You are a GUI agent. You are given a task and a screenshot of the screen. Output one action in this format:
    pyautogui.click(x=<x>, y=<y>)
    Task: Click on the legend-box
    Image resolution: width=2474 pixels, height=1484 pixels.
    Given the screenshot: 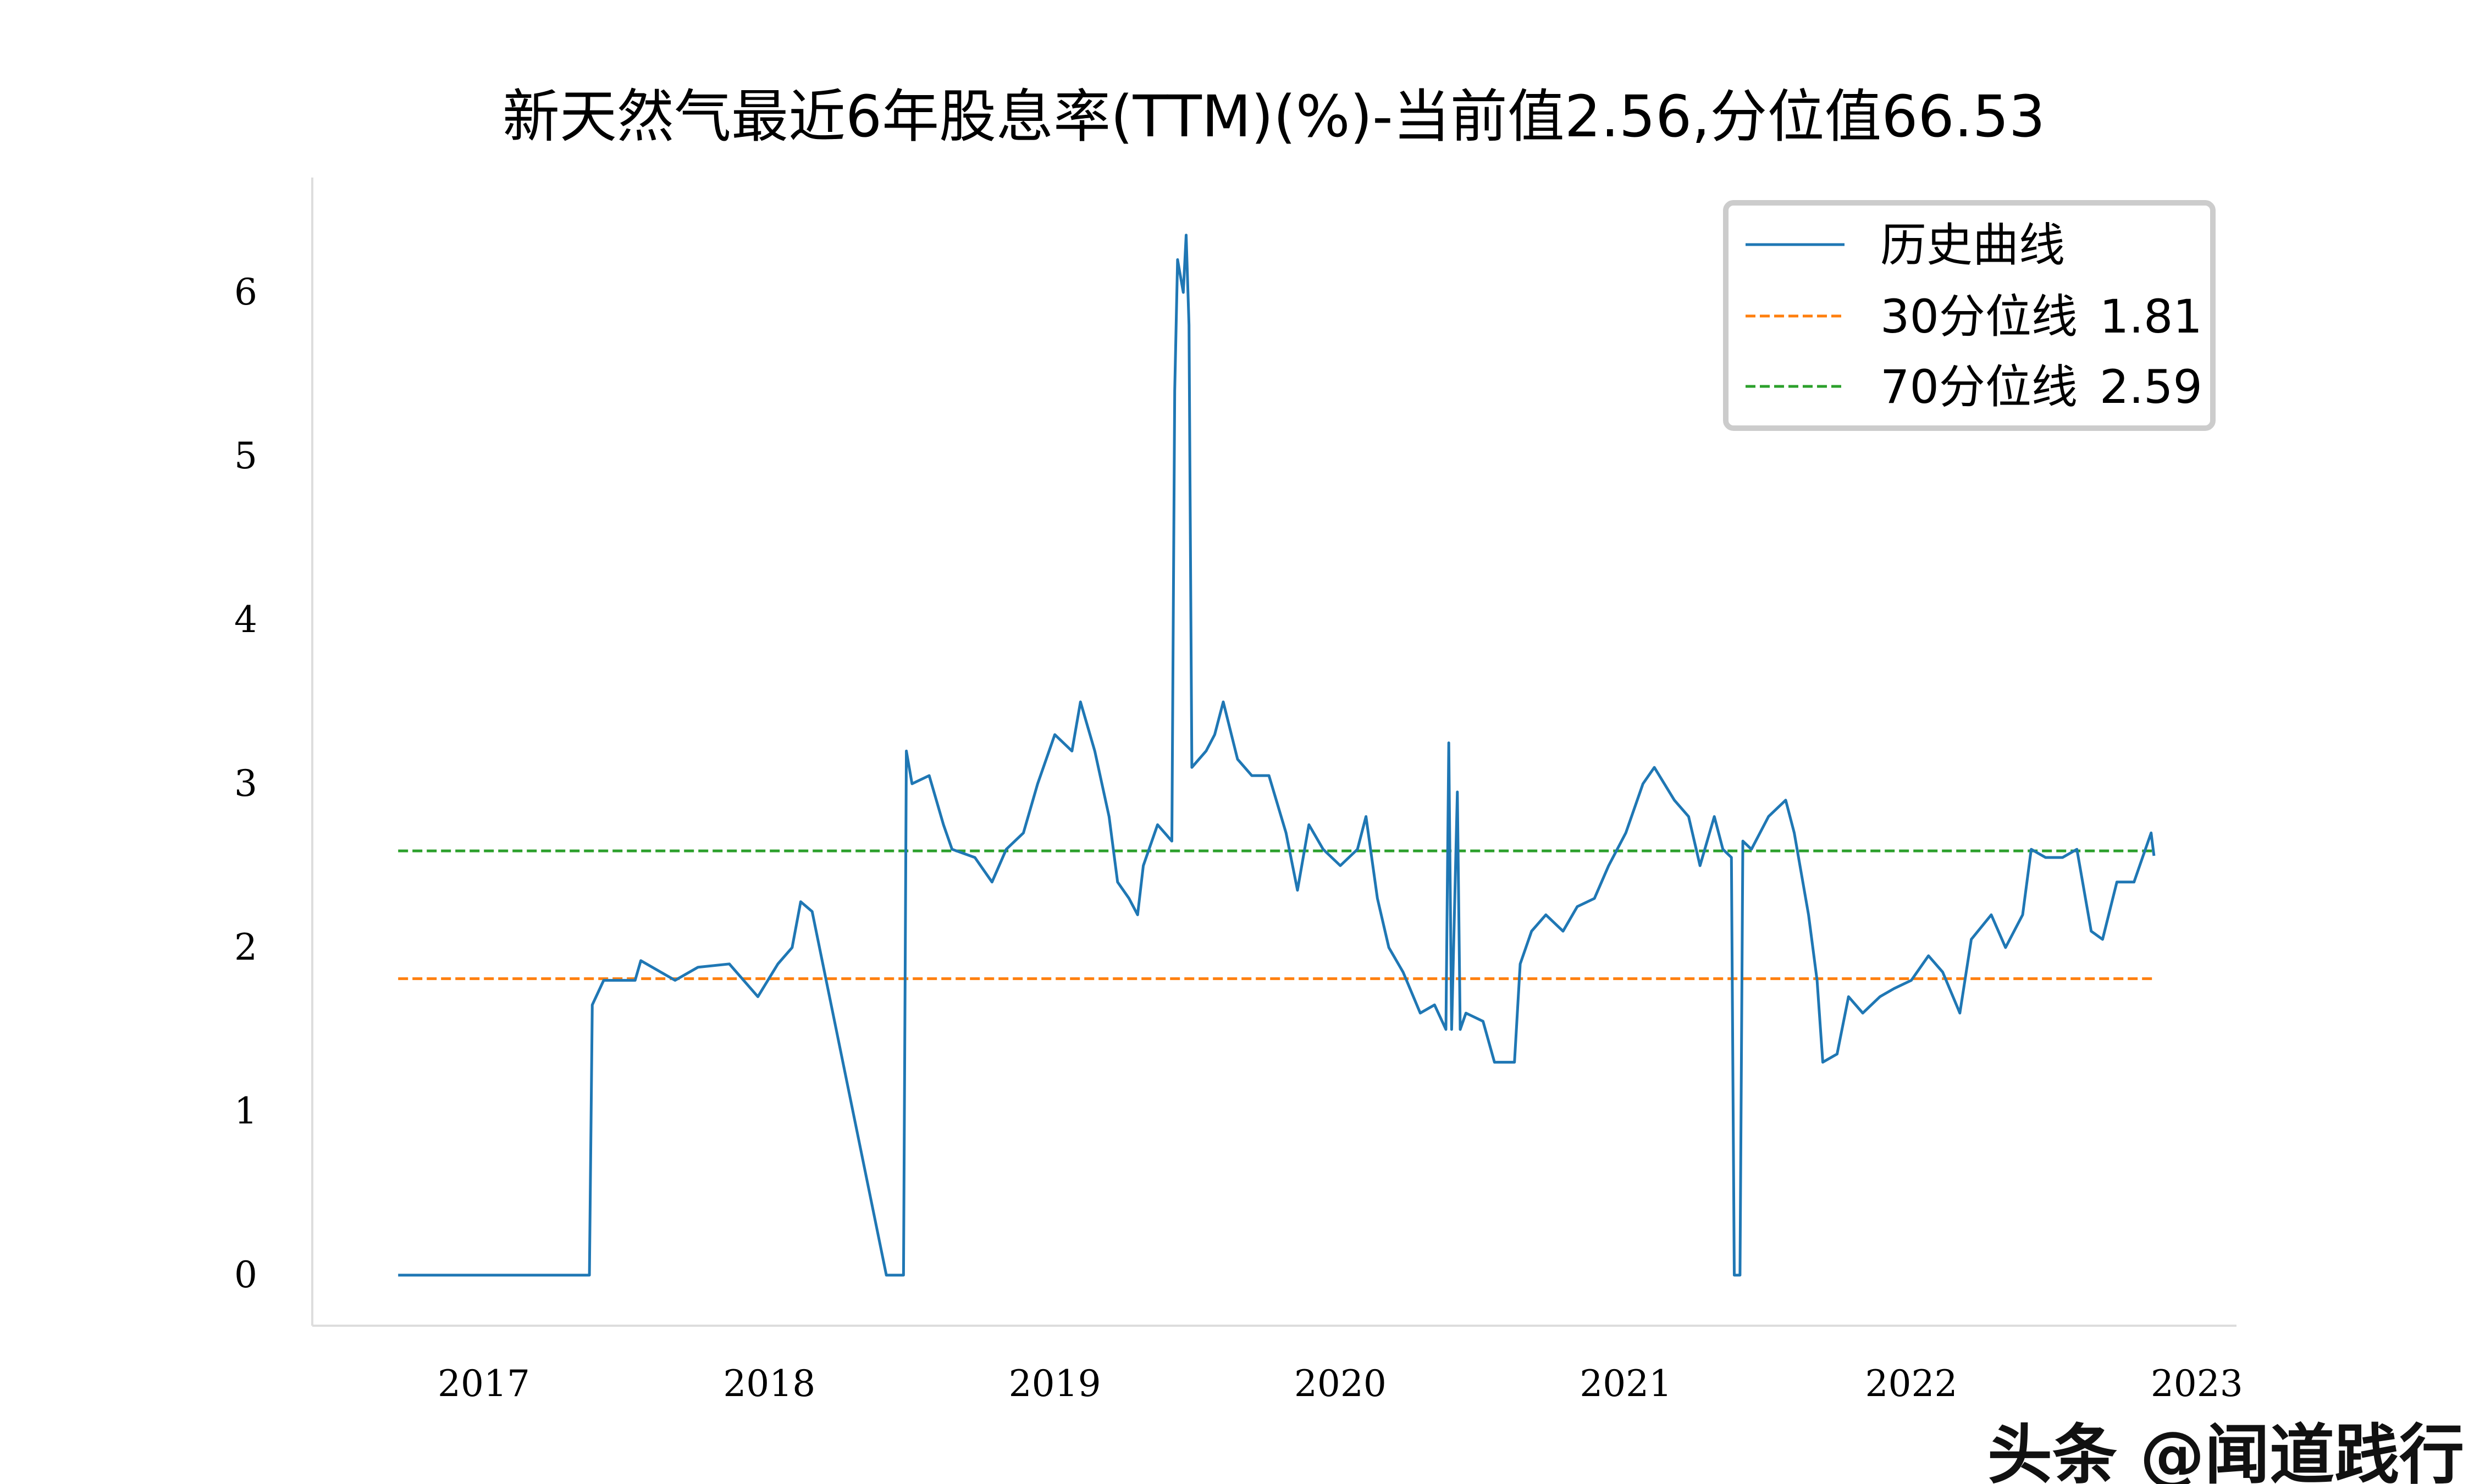 What is the action you would take?
    pyautogui.click(x=1970, y=315)
    